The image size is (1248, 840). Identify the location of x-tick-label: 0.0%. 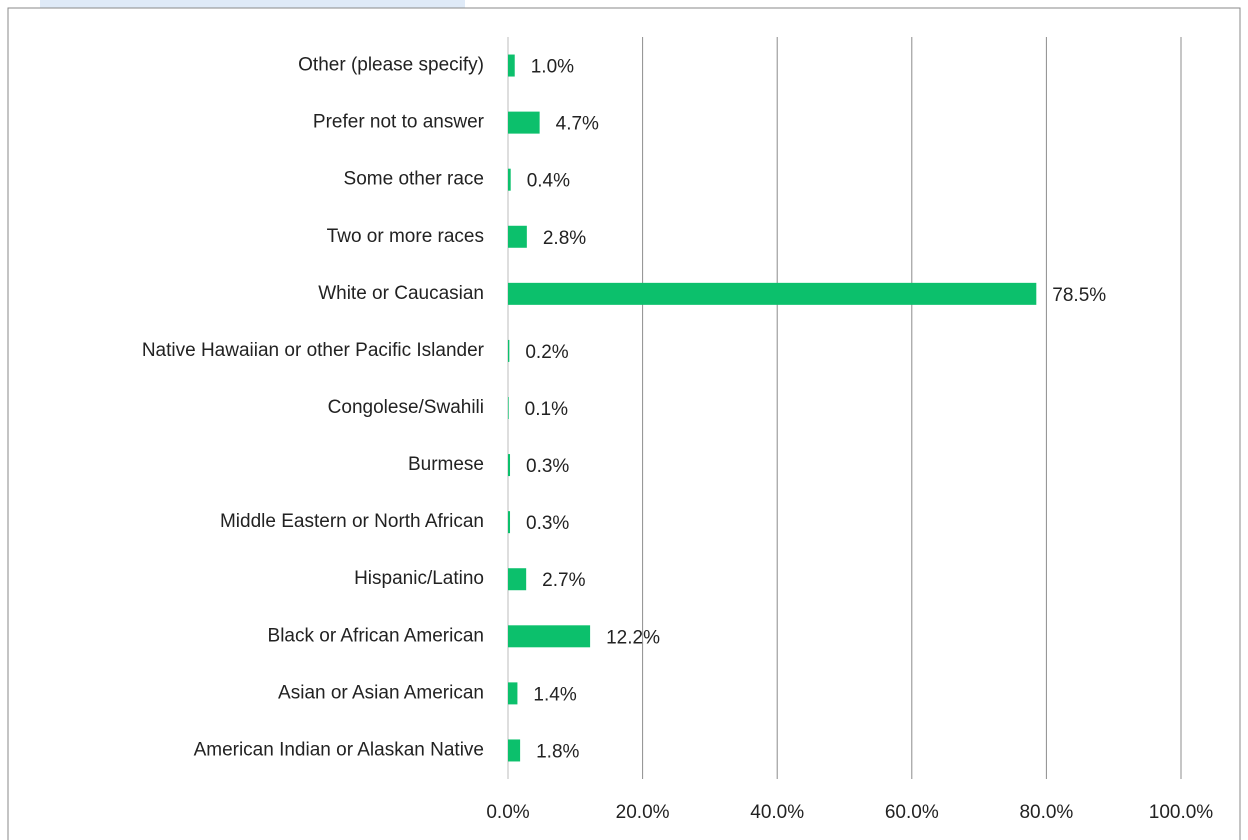
(507, 812).